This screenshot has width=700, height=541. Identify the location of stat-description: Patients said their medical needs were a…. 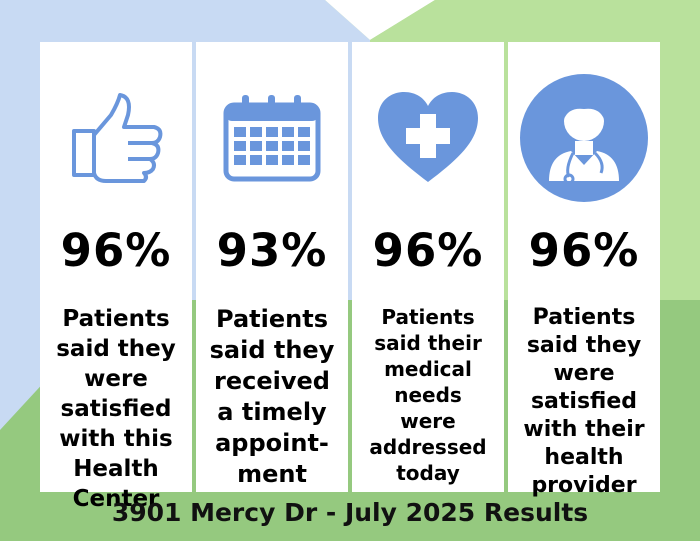
(428, 395).